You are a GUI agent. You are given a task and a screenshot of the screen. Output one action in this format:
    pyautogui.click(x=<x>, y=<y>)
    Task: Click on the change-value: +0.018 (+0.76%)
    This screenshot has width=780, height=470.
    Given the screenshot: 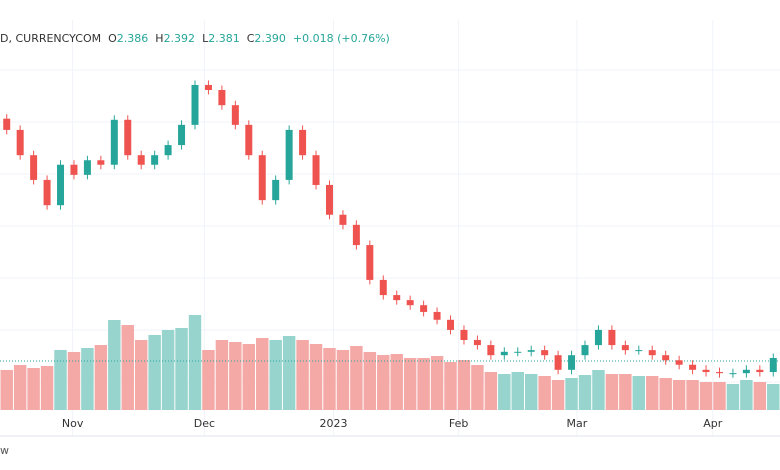 What is the action you would take?
    pyautogui.click(x=341, y=38)
    